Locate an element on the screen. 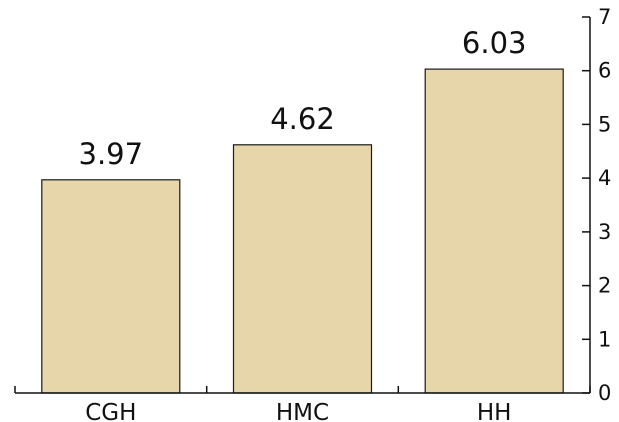 The height and width of the screenshot is (422, 619). y-tick-label-1: 1 is located at coordinates (604, 339).